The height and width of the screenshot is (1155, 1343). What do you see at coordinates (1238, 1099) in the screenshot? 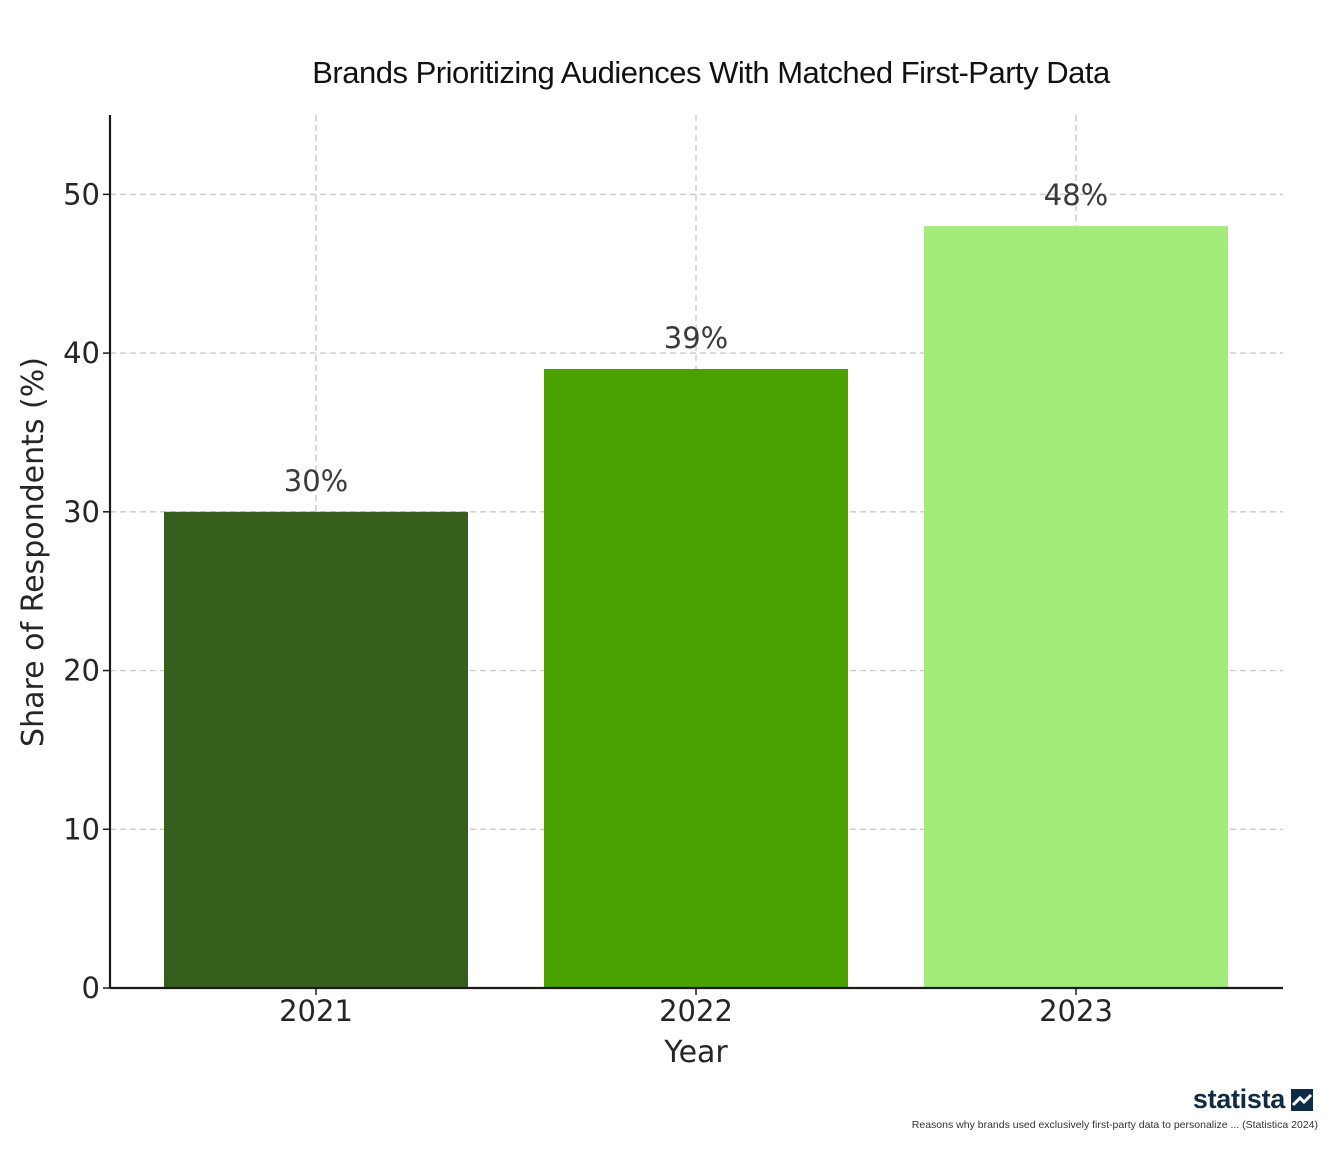
I see `statista-logo-text: statista` at bounding box center [1238, 1099].